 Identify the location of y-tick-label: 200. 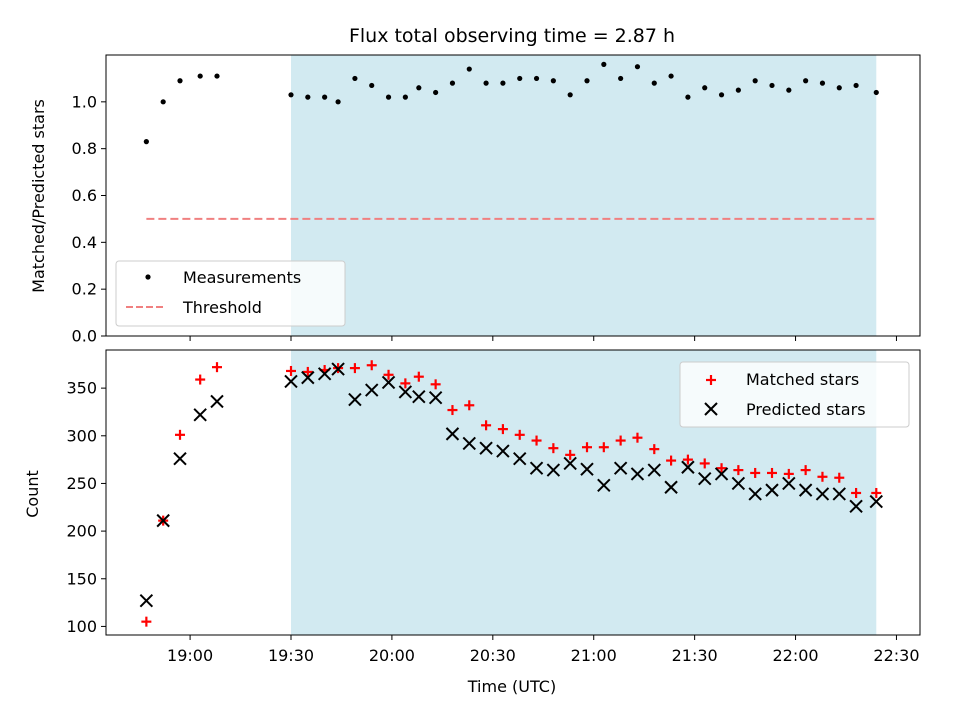
(81, 531).